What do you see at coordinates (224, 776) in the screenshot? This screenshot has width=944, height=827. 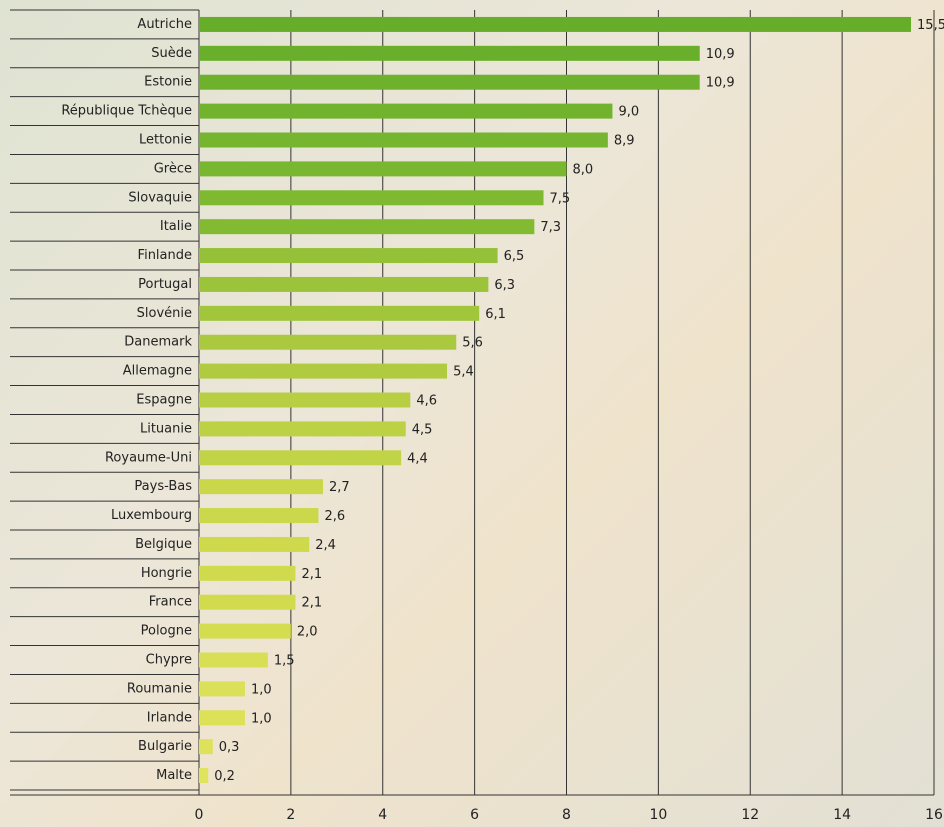 I see `value-label: 0,2` at bounding box center [224, 776].